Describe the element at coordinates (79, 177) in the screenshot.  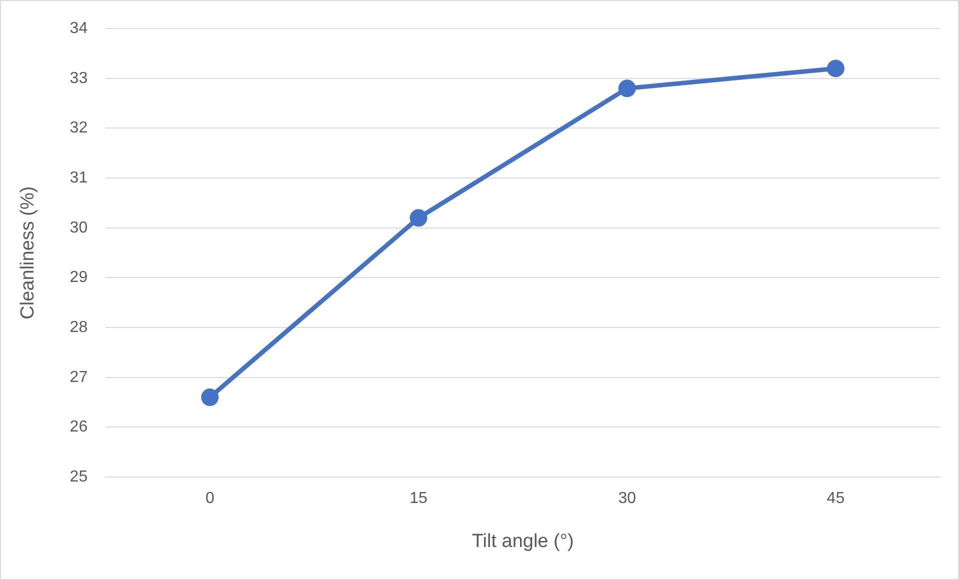
I see `y-tick-label: 31` at that location.